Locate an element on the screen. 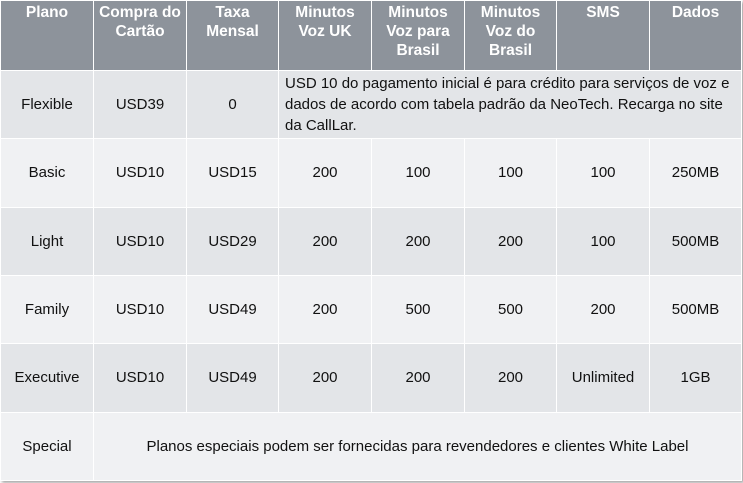 The image size is (743, 483). cell-plano: Family is located at coordinates (47, 309).